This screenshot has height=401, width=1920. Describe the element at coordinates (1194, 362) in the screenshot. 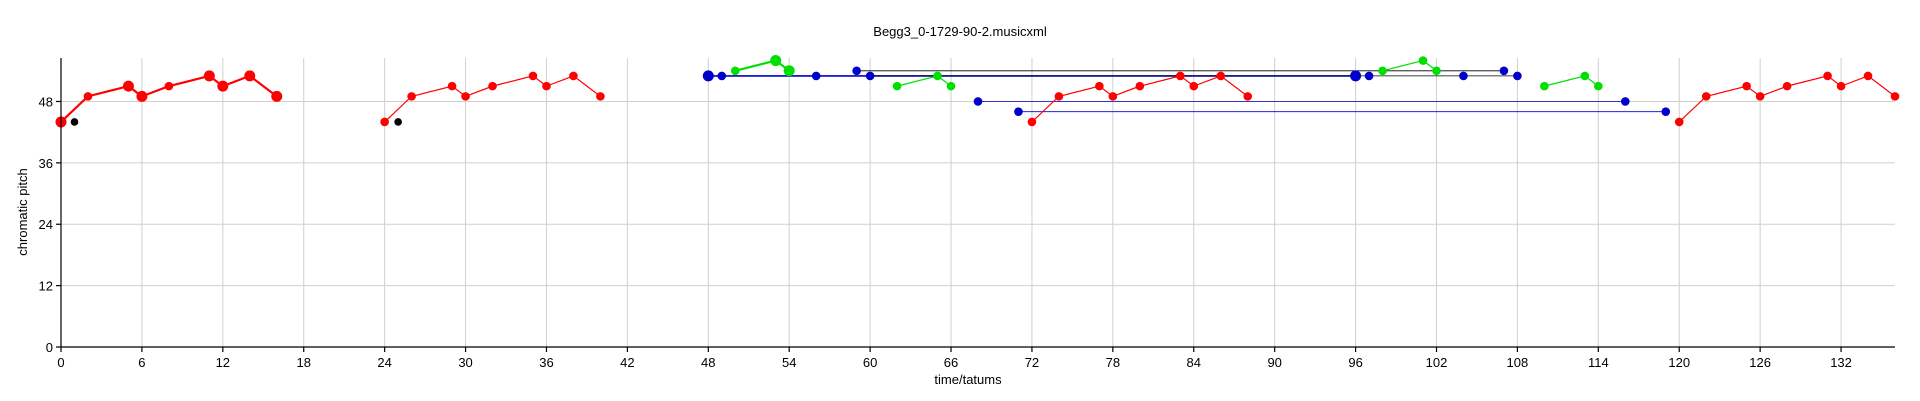

I see `x-tick-label: 84` at that location.